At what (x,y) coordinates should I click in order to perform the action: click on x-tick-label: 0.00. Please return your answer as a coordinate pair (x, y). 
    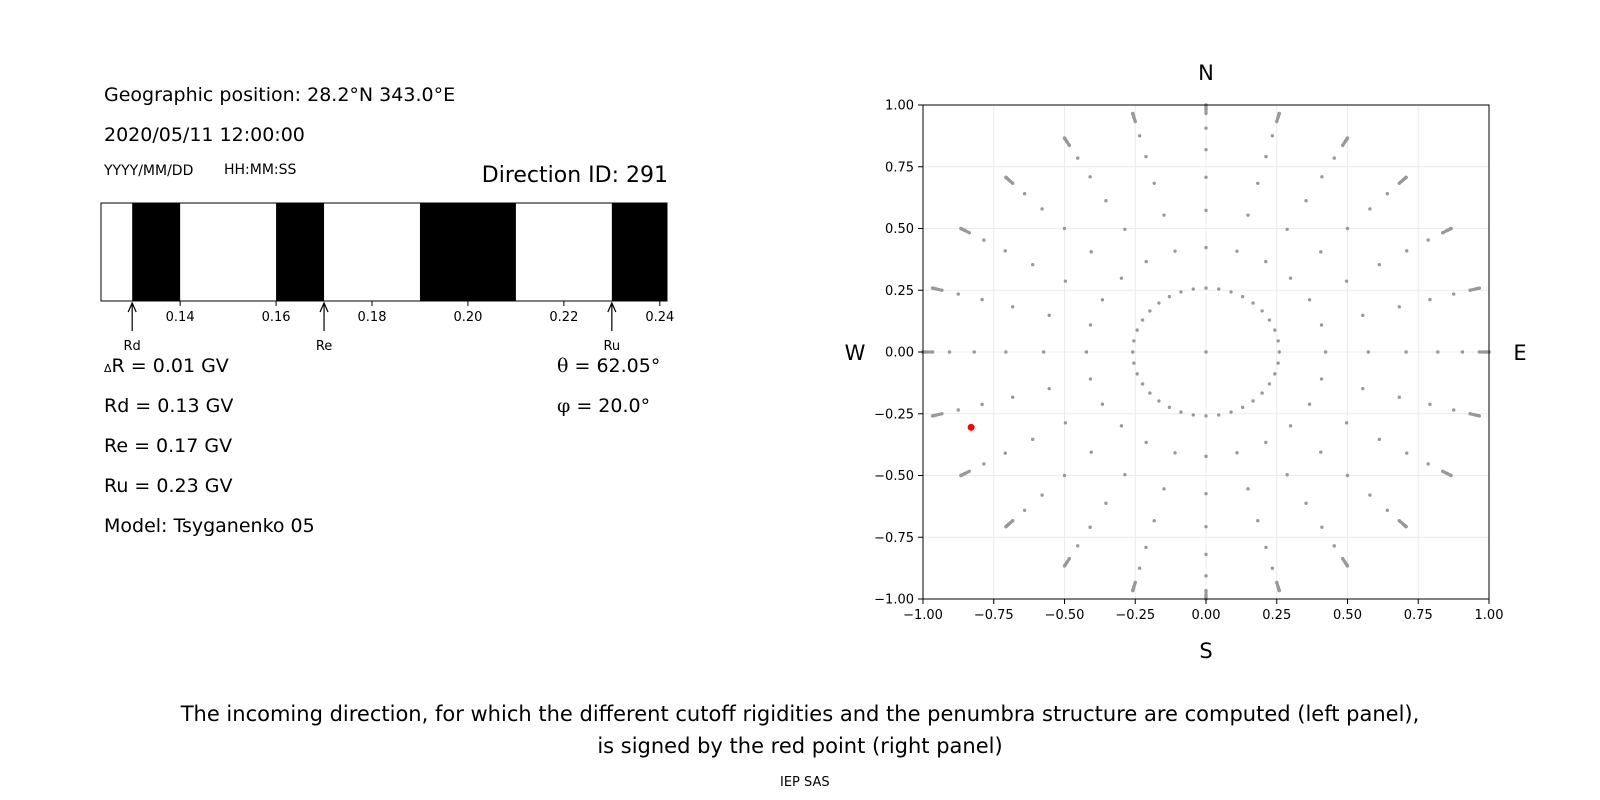
    Looking at the image, I should click on (1206, 615).